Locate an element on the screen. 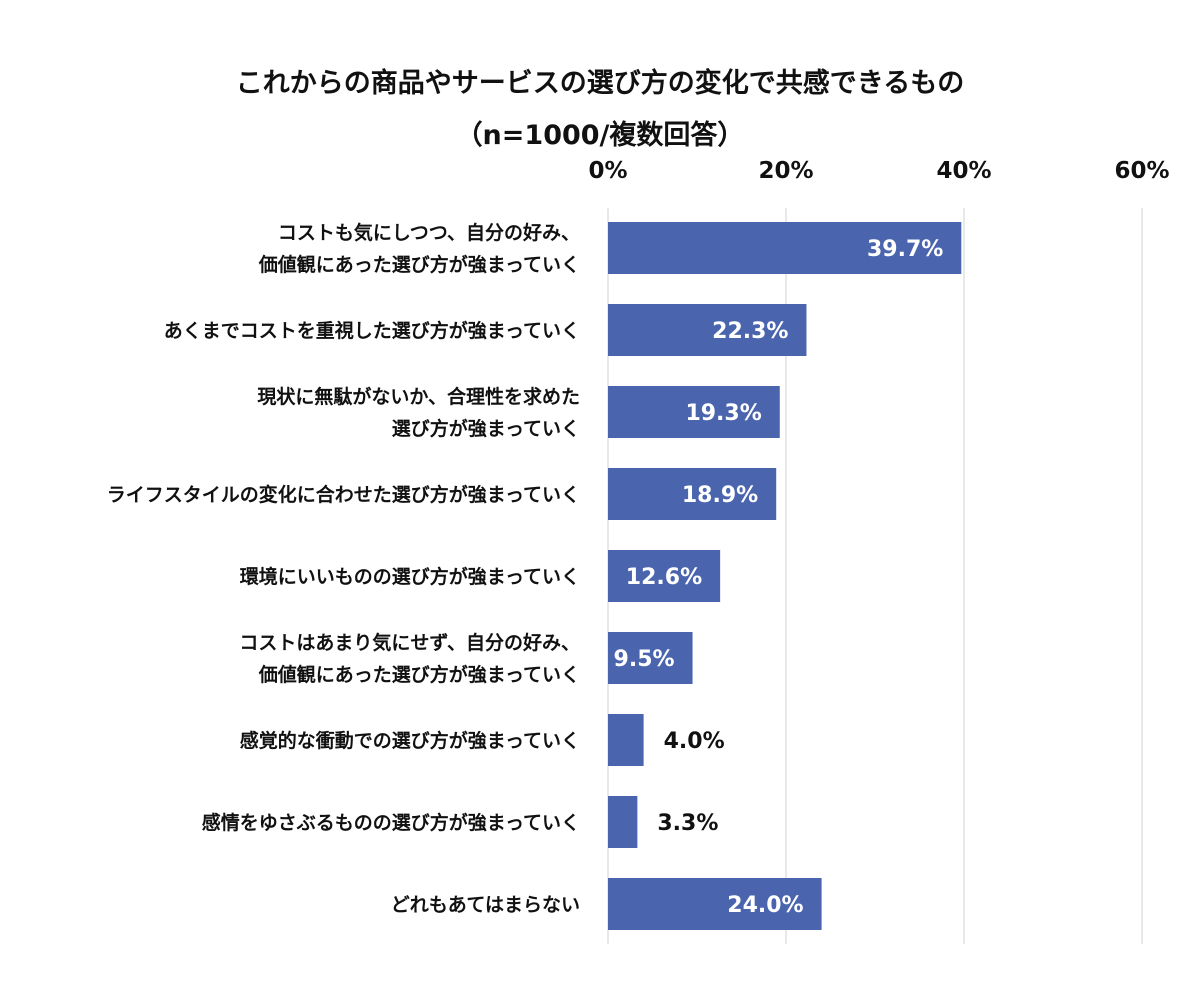  category-label: ライフスタイルの変化に合わせた選び方が強まっていく is located at coordinates (343, 494).